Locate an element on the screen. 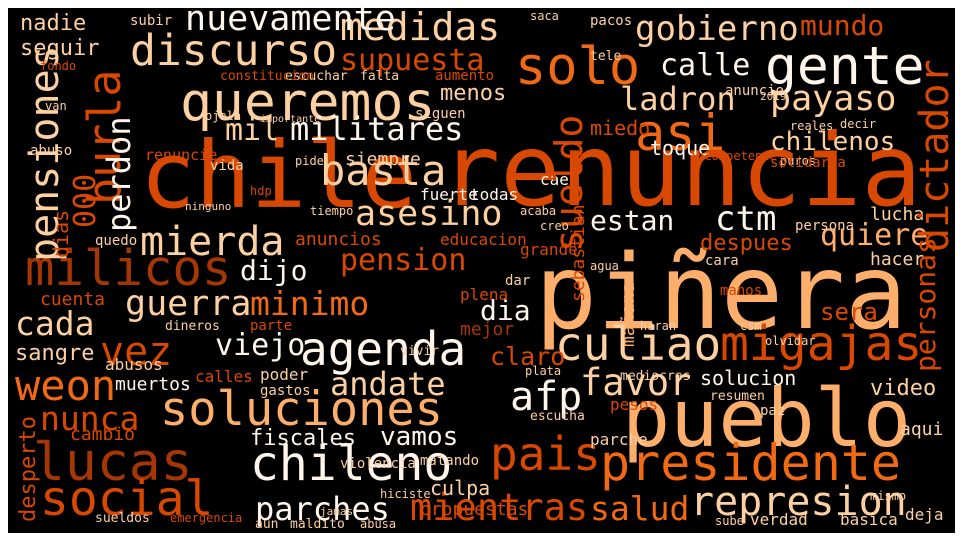  word: dineros is located at coordinates (192, 326).